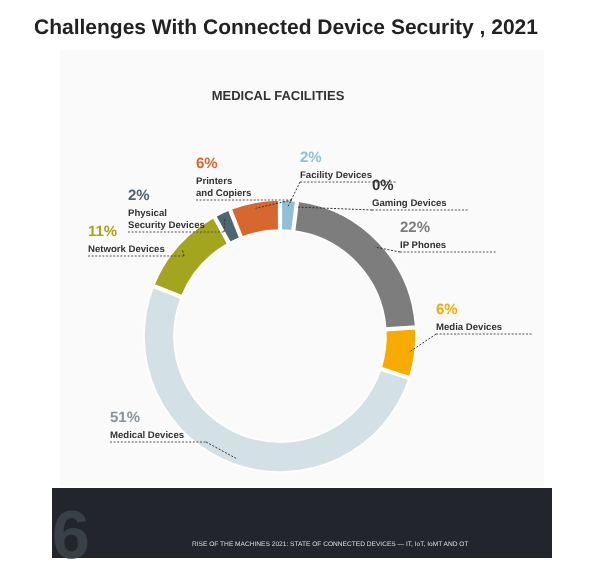  I want to click on chart-title: Challenges With Connected Device Security , 2021, so click(286, 28).